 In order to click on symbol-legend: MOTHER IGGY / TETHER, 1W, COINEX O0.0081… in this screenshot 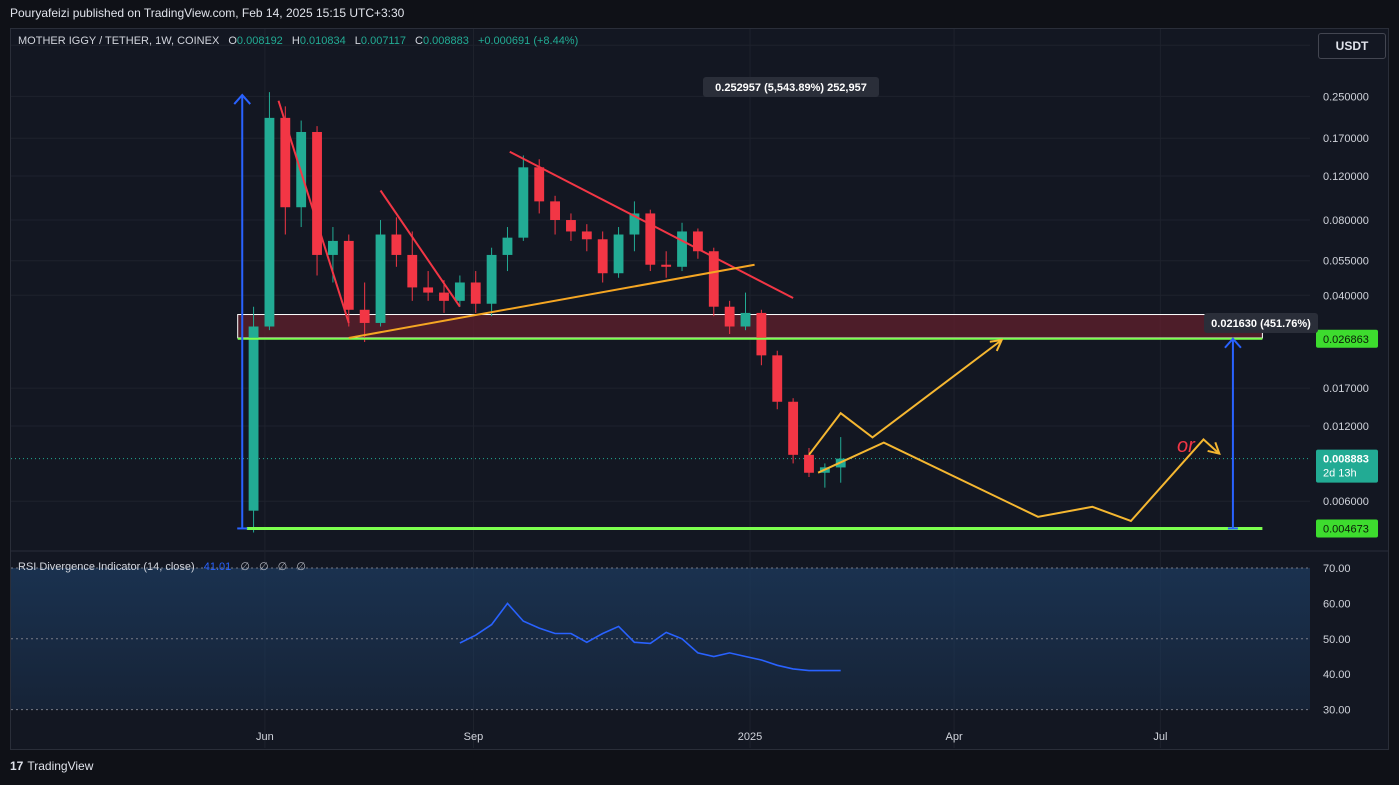, I will do `click(301, 41)`.